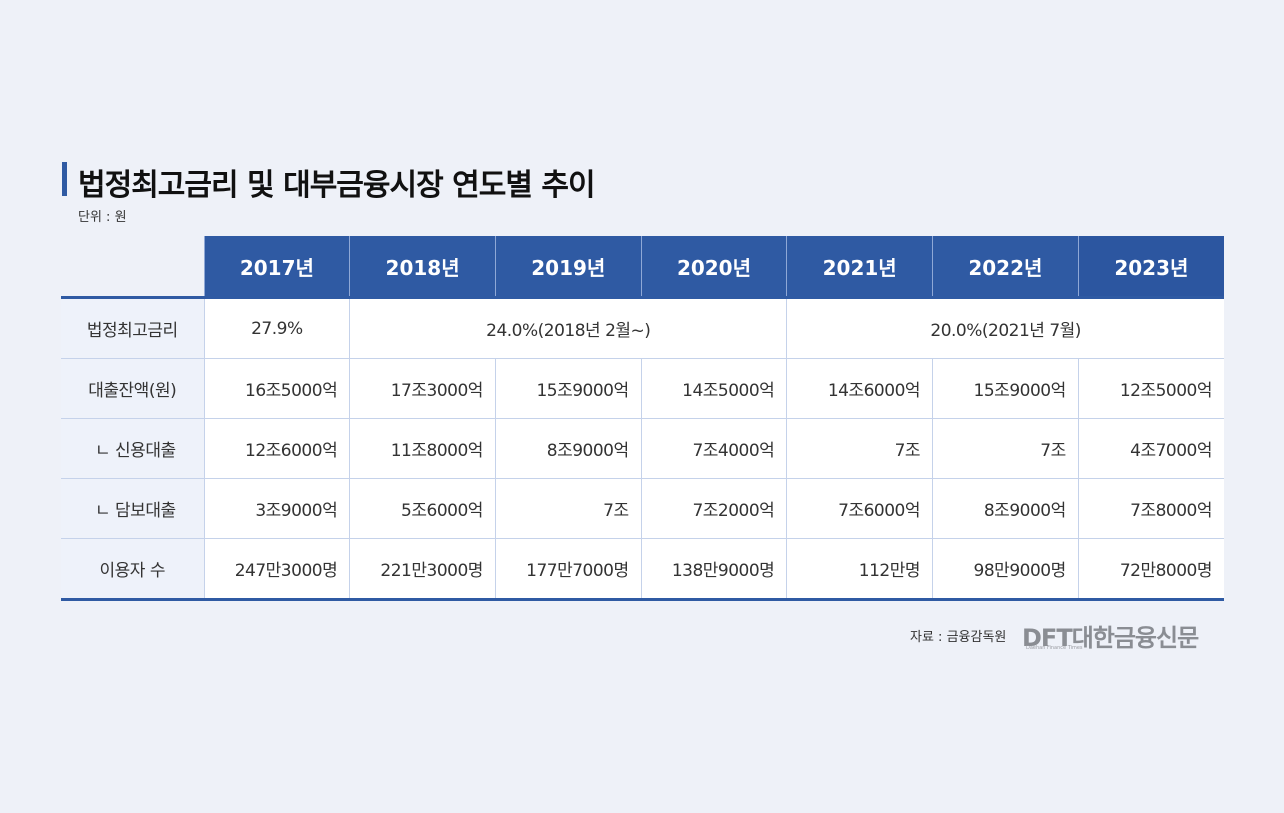  I want to click on table-cell: 3조9000억, so click(276, 508).